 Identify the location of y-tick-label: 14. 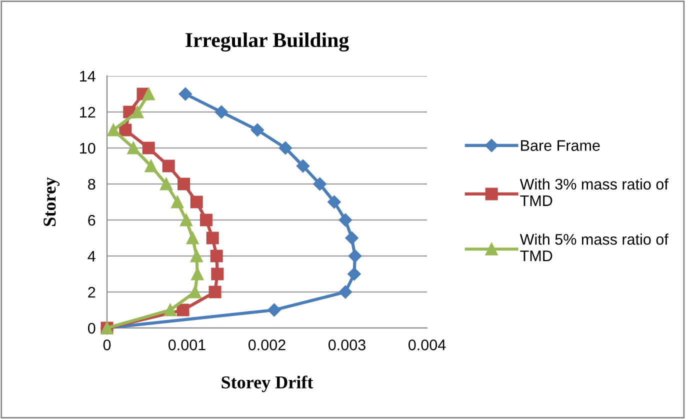
(88, 76).